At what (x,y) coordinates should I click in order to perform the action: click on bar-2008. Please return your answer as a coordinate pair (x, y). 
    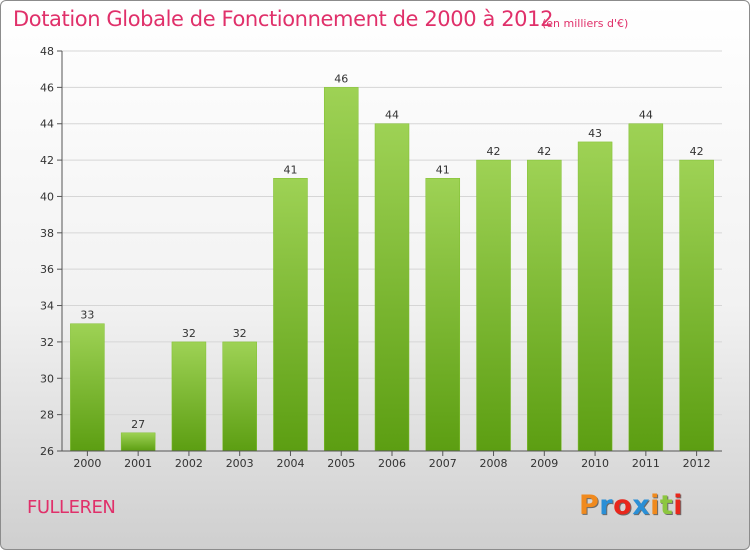
    Looking at the image, I should click on (493, 305).